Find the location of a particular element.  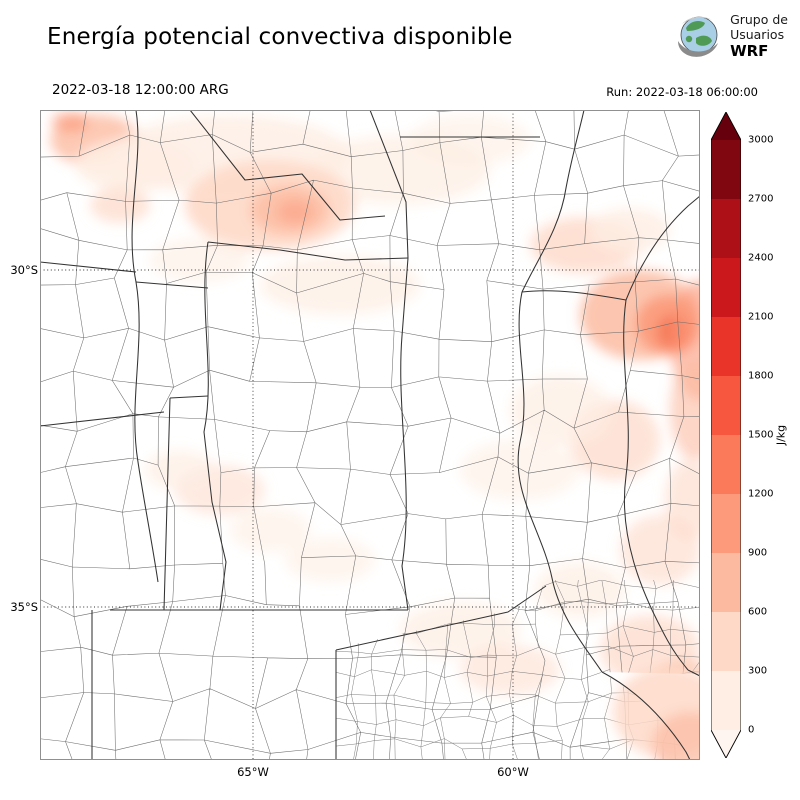

colorbar-tick-label: 1200 is located at coordinates (761, 494).